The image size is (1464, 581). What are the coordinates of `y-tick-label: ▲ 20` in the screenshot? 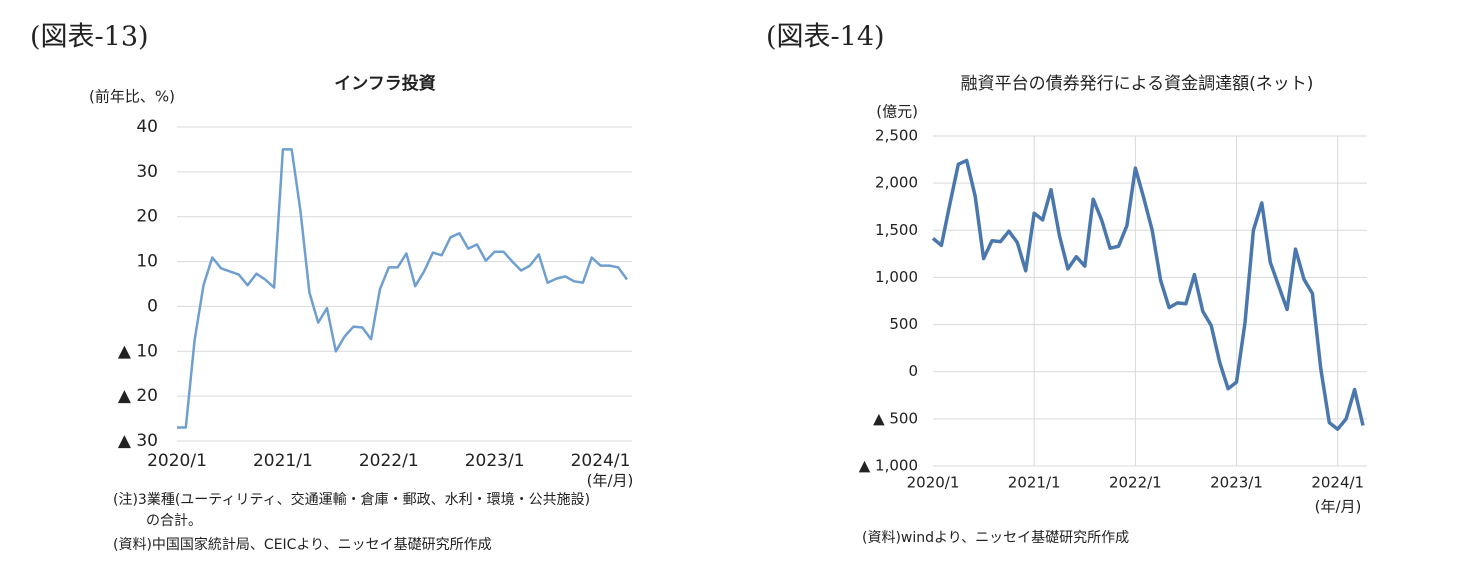 It's located at (138, 396).